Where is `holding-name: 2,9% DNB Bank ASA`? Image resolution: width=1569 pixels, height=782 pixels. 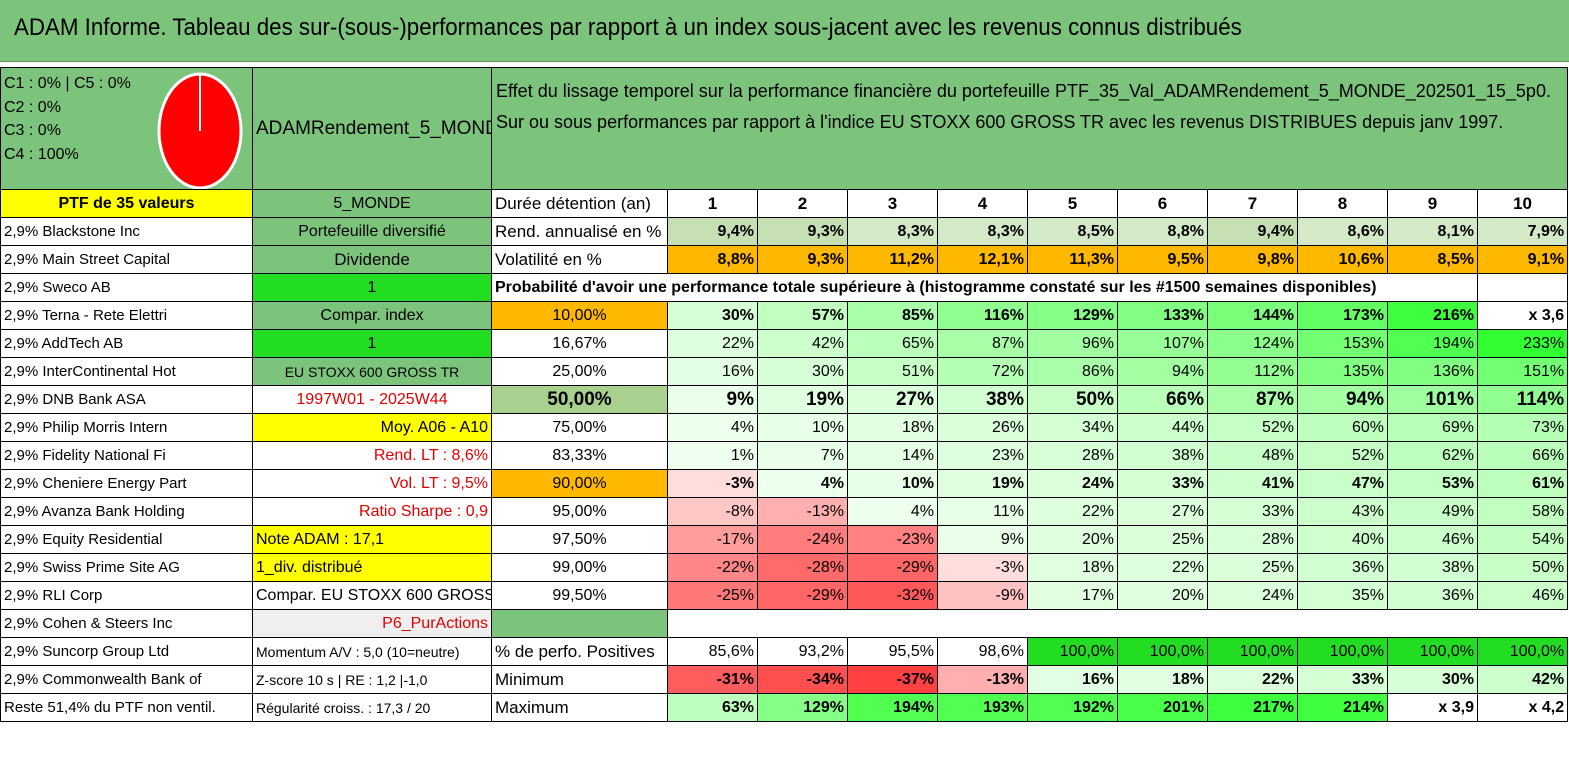
holding-name: 2,9% DNB Bank ASA is located at coordinates (126, 399).